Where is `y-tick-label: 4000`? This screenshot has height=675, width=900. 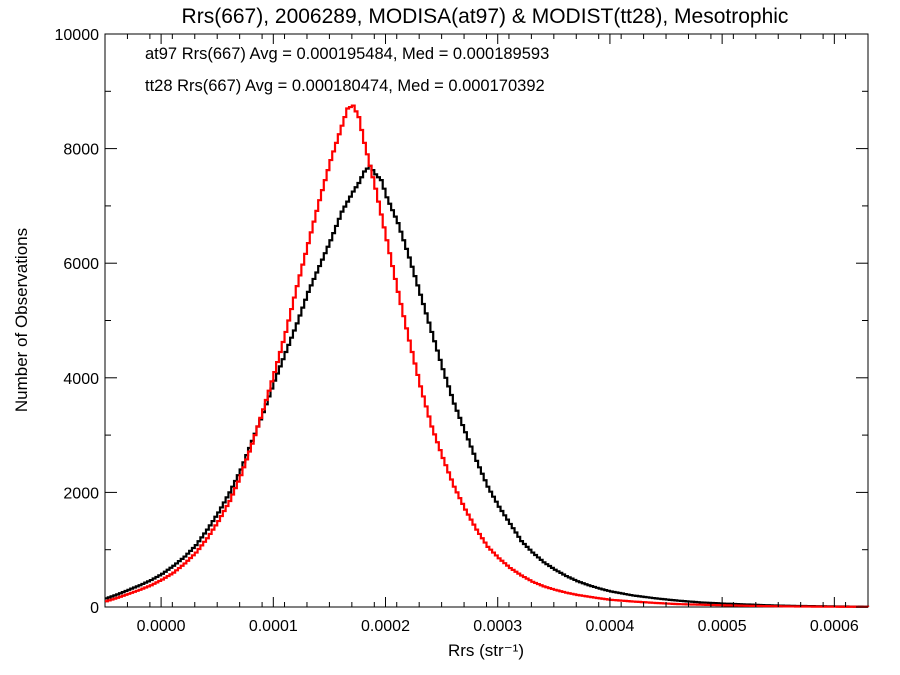 y-tick-label: 4000 is located at coordinates (81, 379).